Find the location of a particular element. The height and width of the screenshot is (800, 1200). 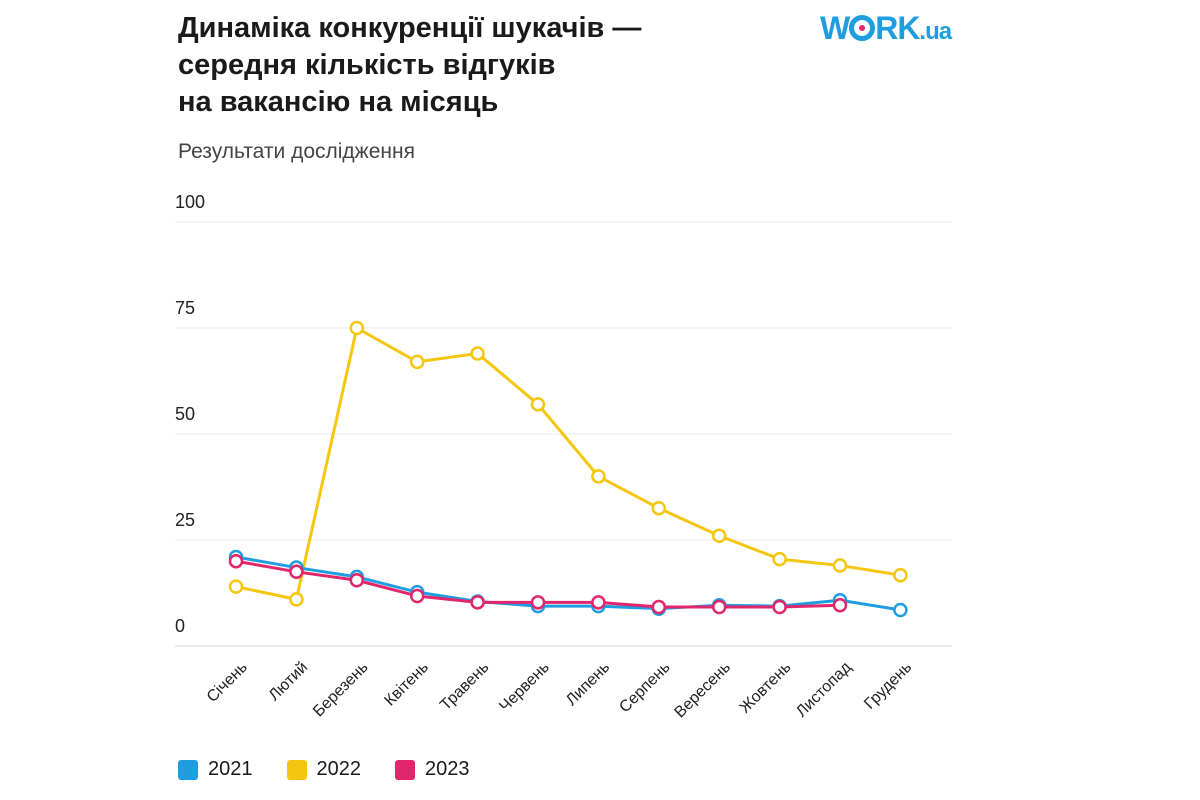

y-tick-label: 50 is located at coordinates (185, 414).